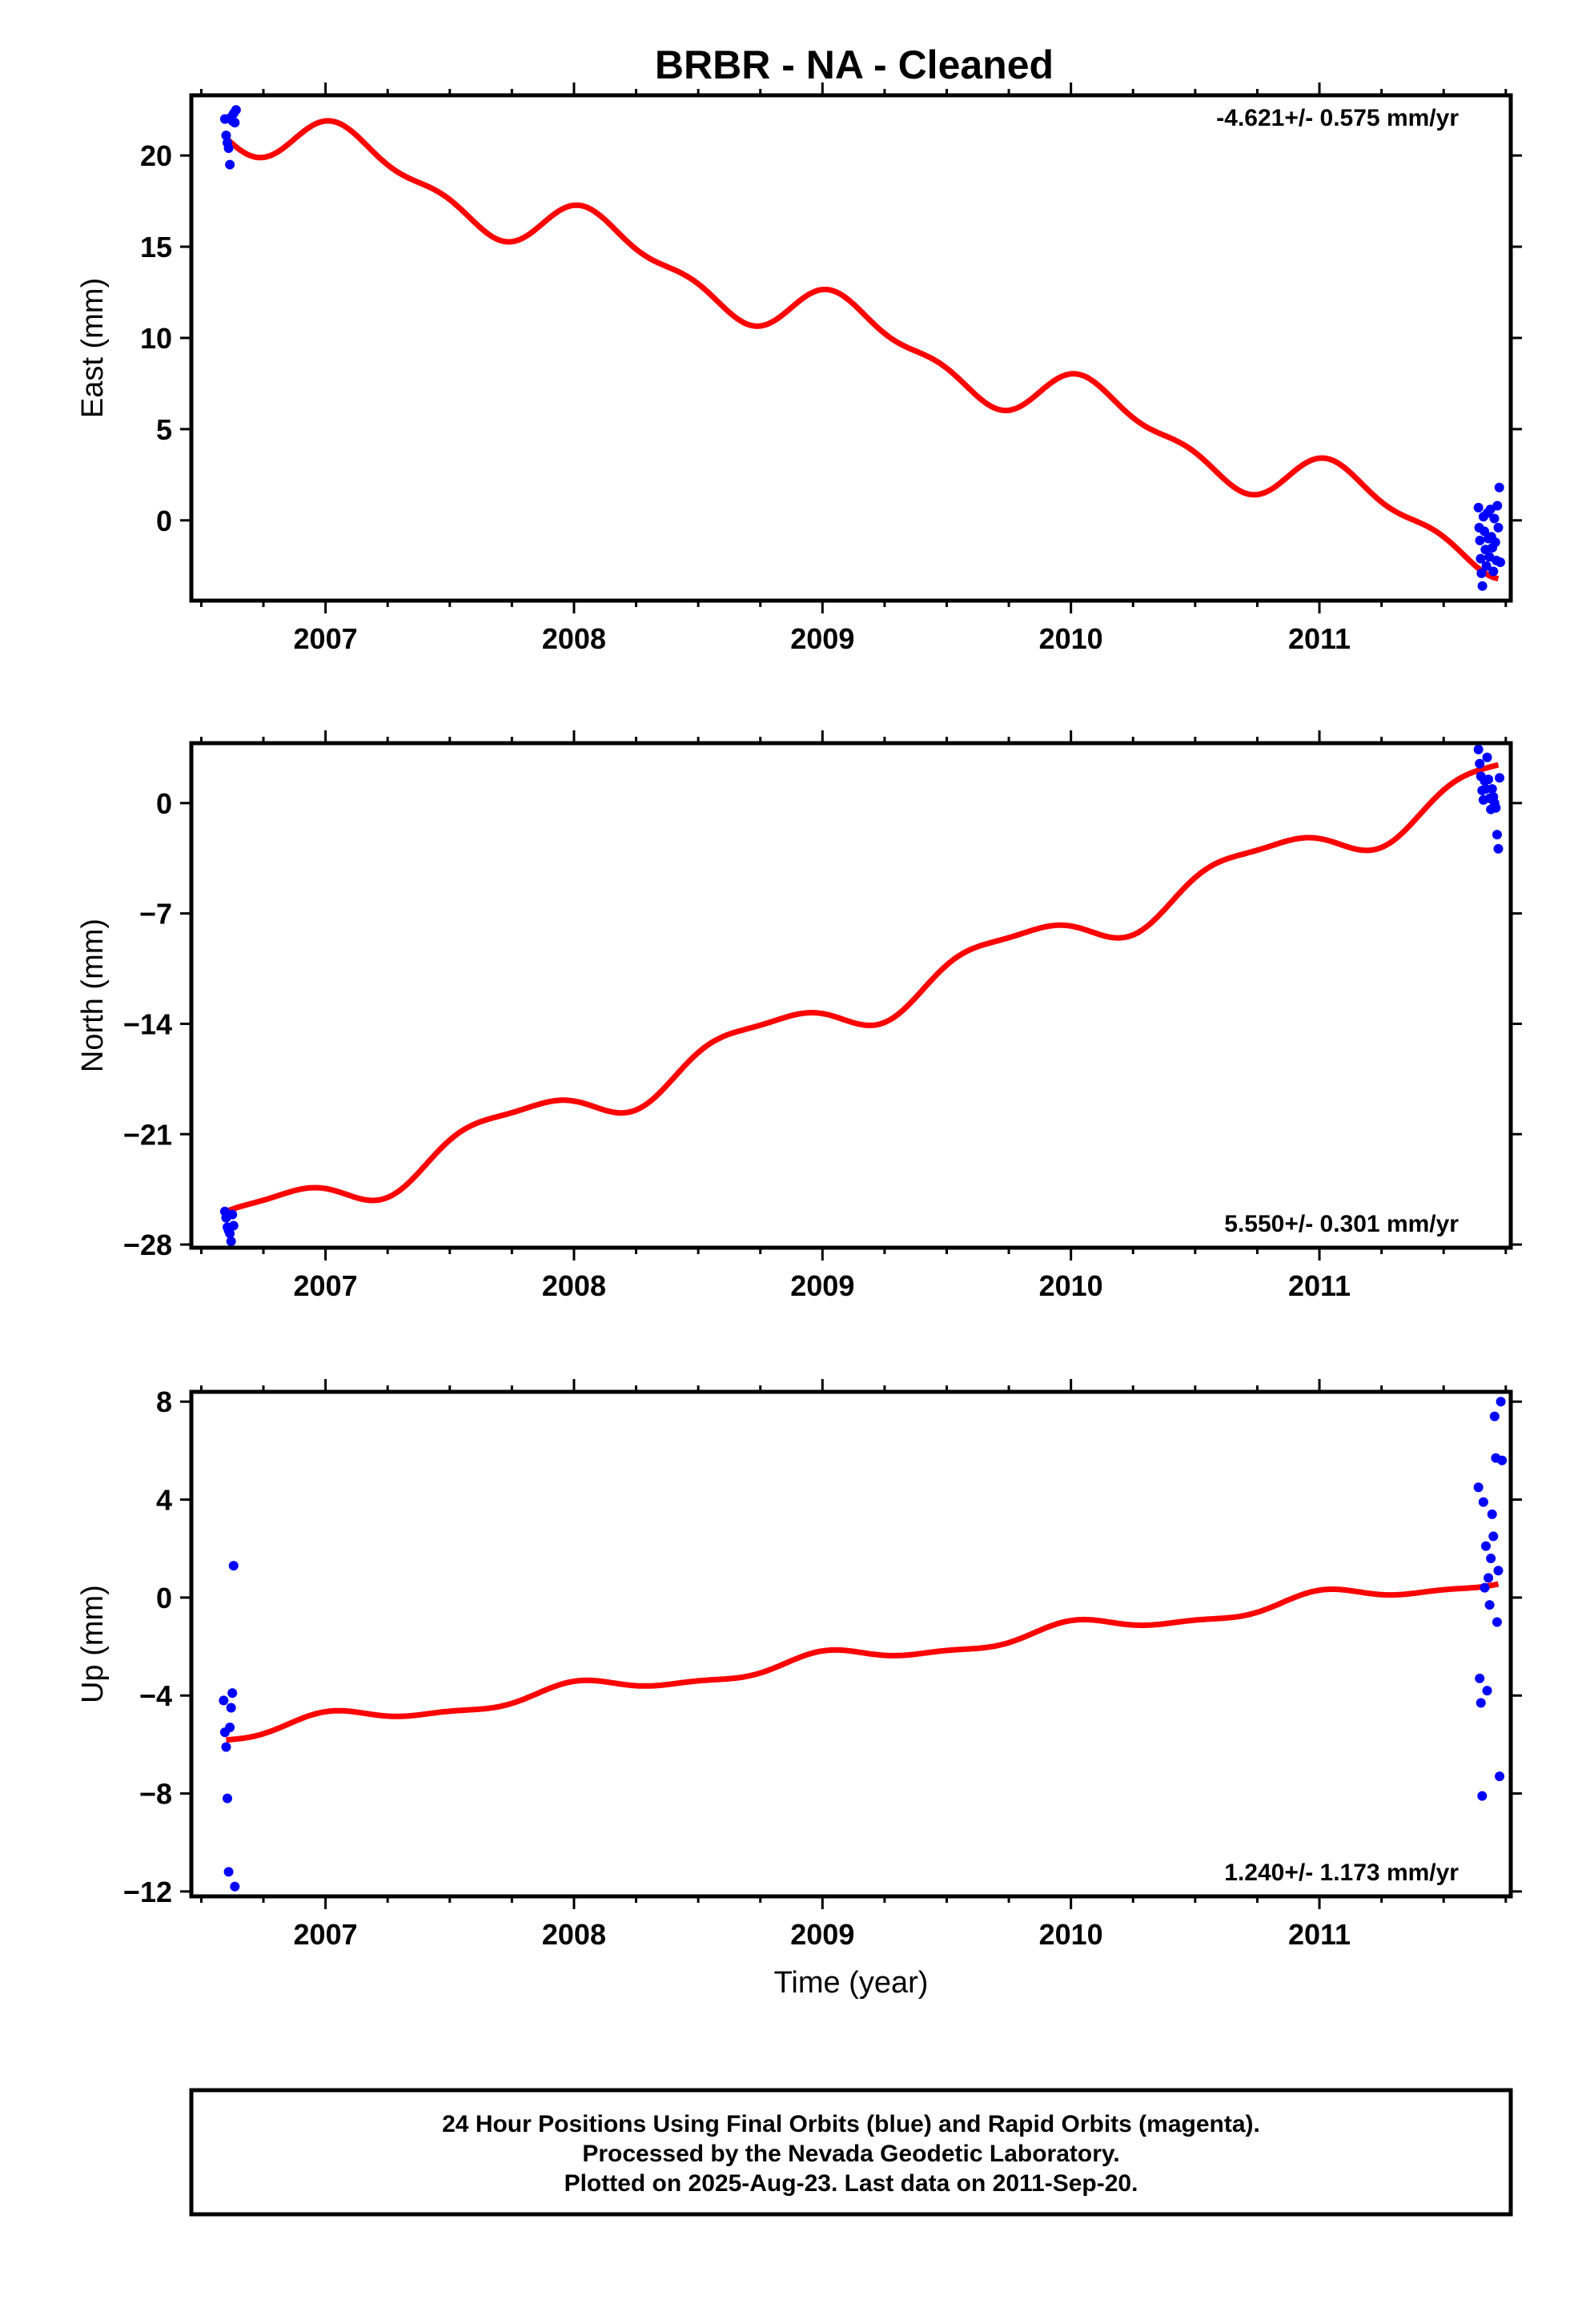 The width and height of the screenshot is (1582, 2324). What do you see at coordinates (851, 1983) in the screenshot?
I see `up-x-axis-label: Time (year)` at bounding box center [851, 1983].